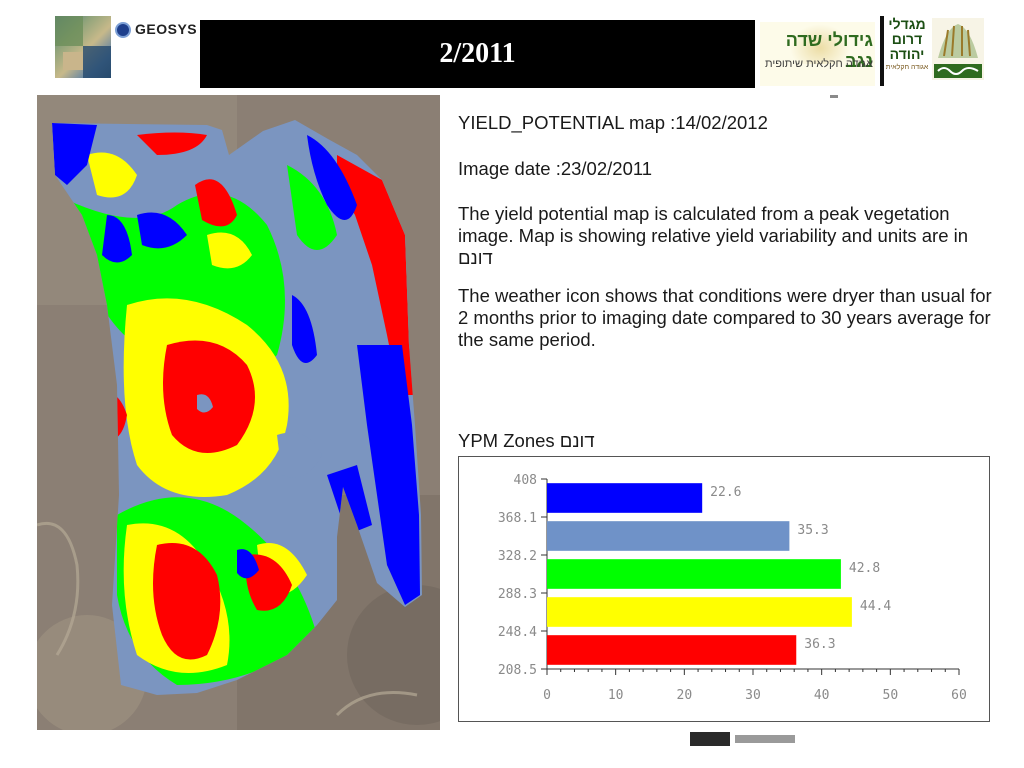  Describe the element at coordinates (891, 695) in the screenshot. I see `x-tick-label: 50` at that location.